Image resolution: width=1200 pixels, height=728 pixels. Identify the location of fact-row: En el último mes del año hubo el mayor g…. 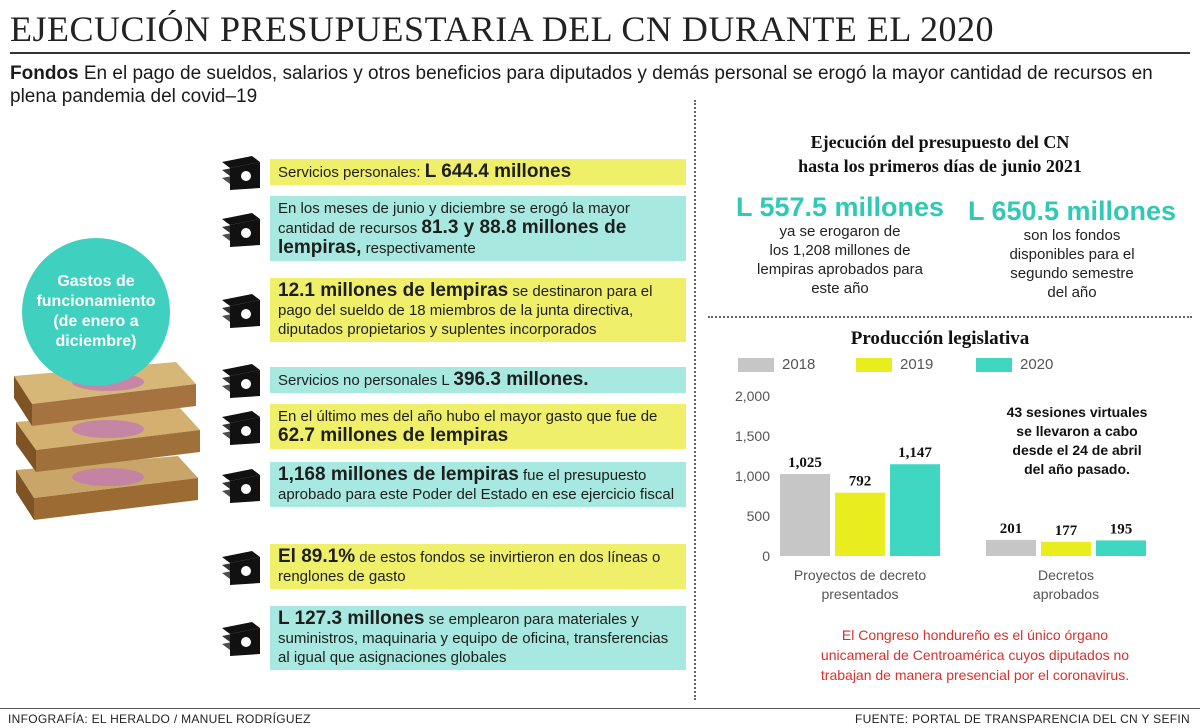
(452, 426).